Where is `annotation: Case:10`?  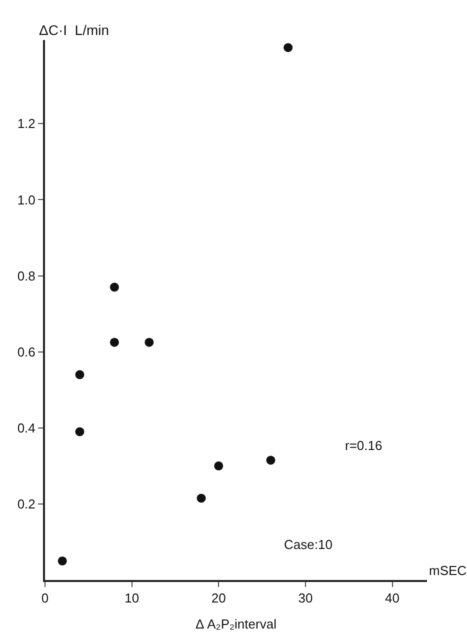
annotation: Case:10 is located at coordinates (308, 544).